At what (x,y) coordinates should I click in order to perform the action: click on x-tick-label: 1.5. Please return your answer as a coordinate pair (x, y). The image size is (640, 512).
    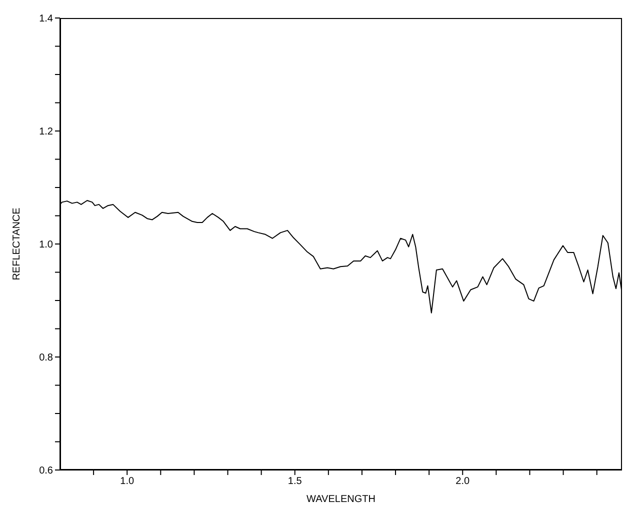
    Looking at the image, I should click on (295, 482).